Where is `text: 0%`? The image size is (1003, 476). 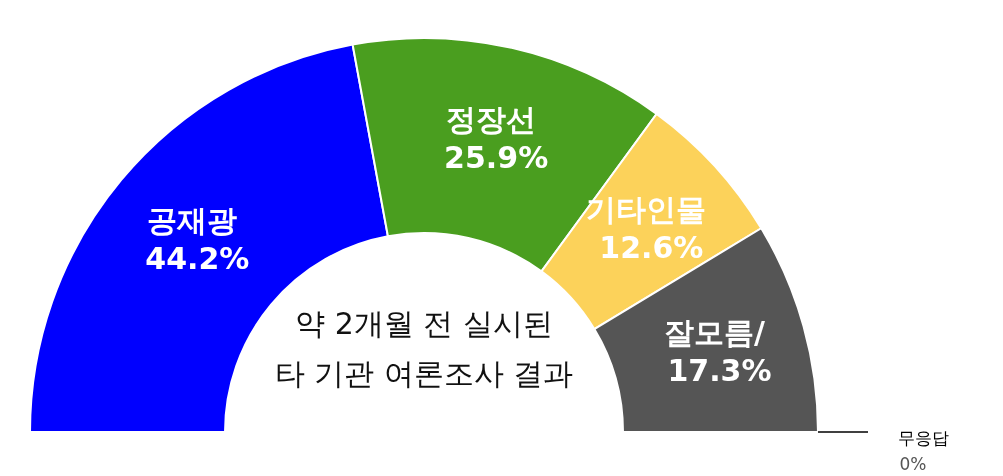 text: 0% is located at coordinates (913, 464).